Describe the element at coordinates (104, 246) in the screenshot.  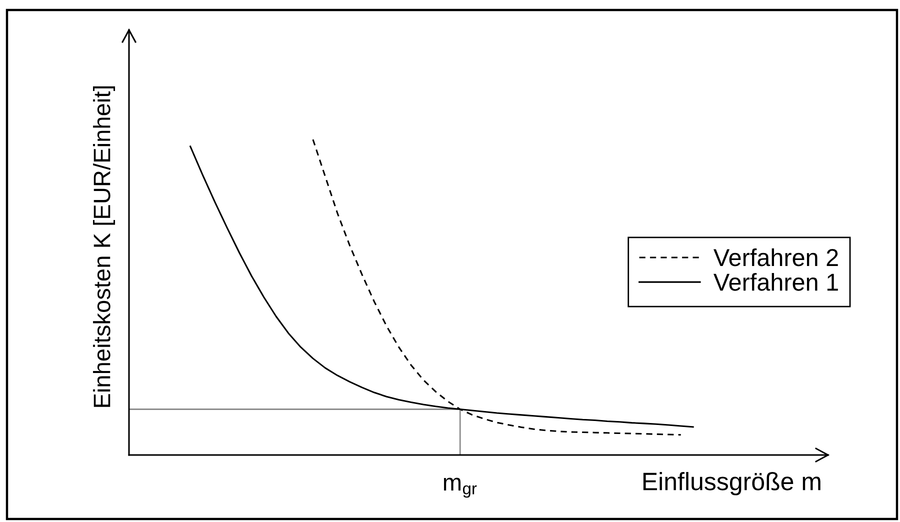
I see `y-axis-title: Einheitskosten K [EUR/Einheit]` at that location.